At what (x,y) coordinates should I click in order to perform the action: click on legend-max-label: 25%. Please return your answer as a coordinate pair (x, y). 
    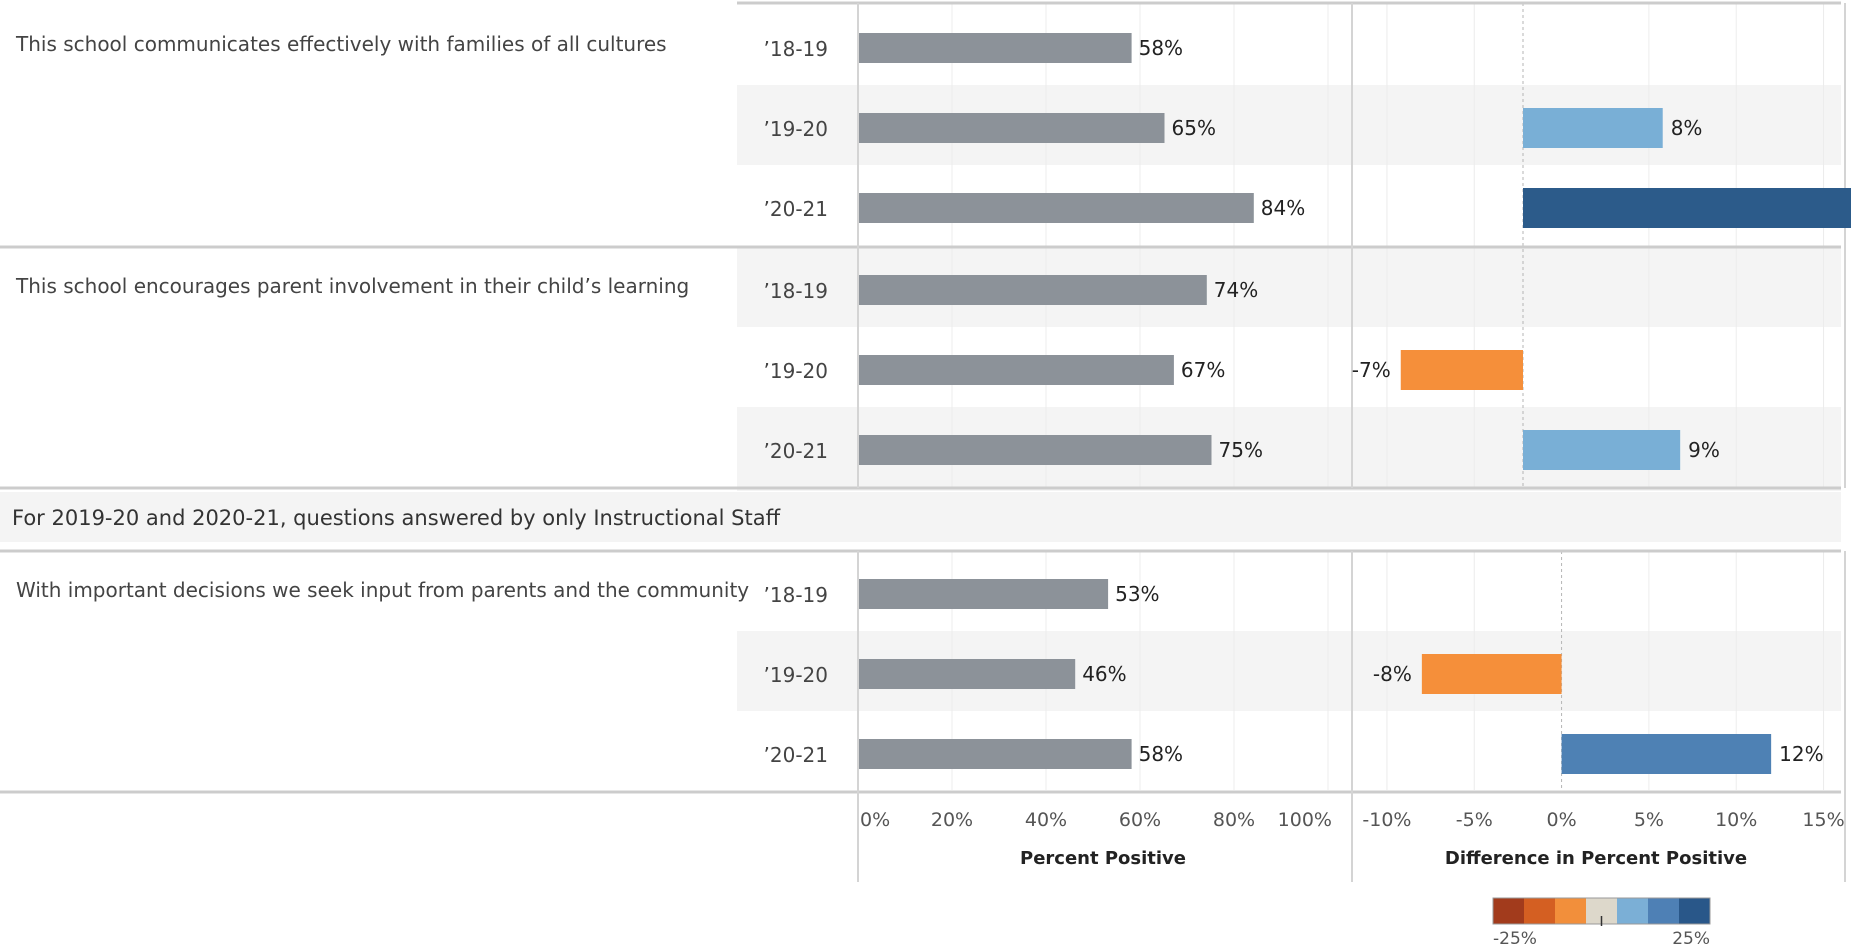
    Looking at the image, I should click on (1691, 938).